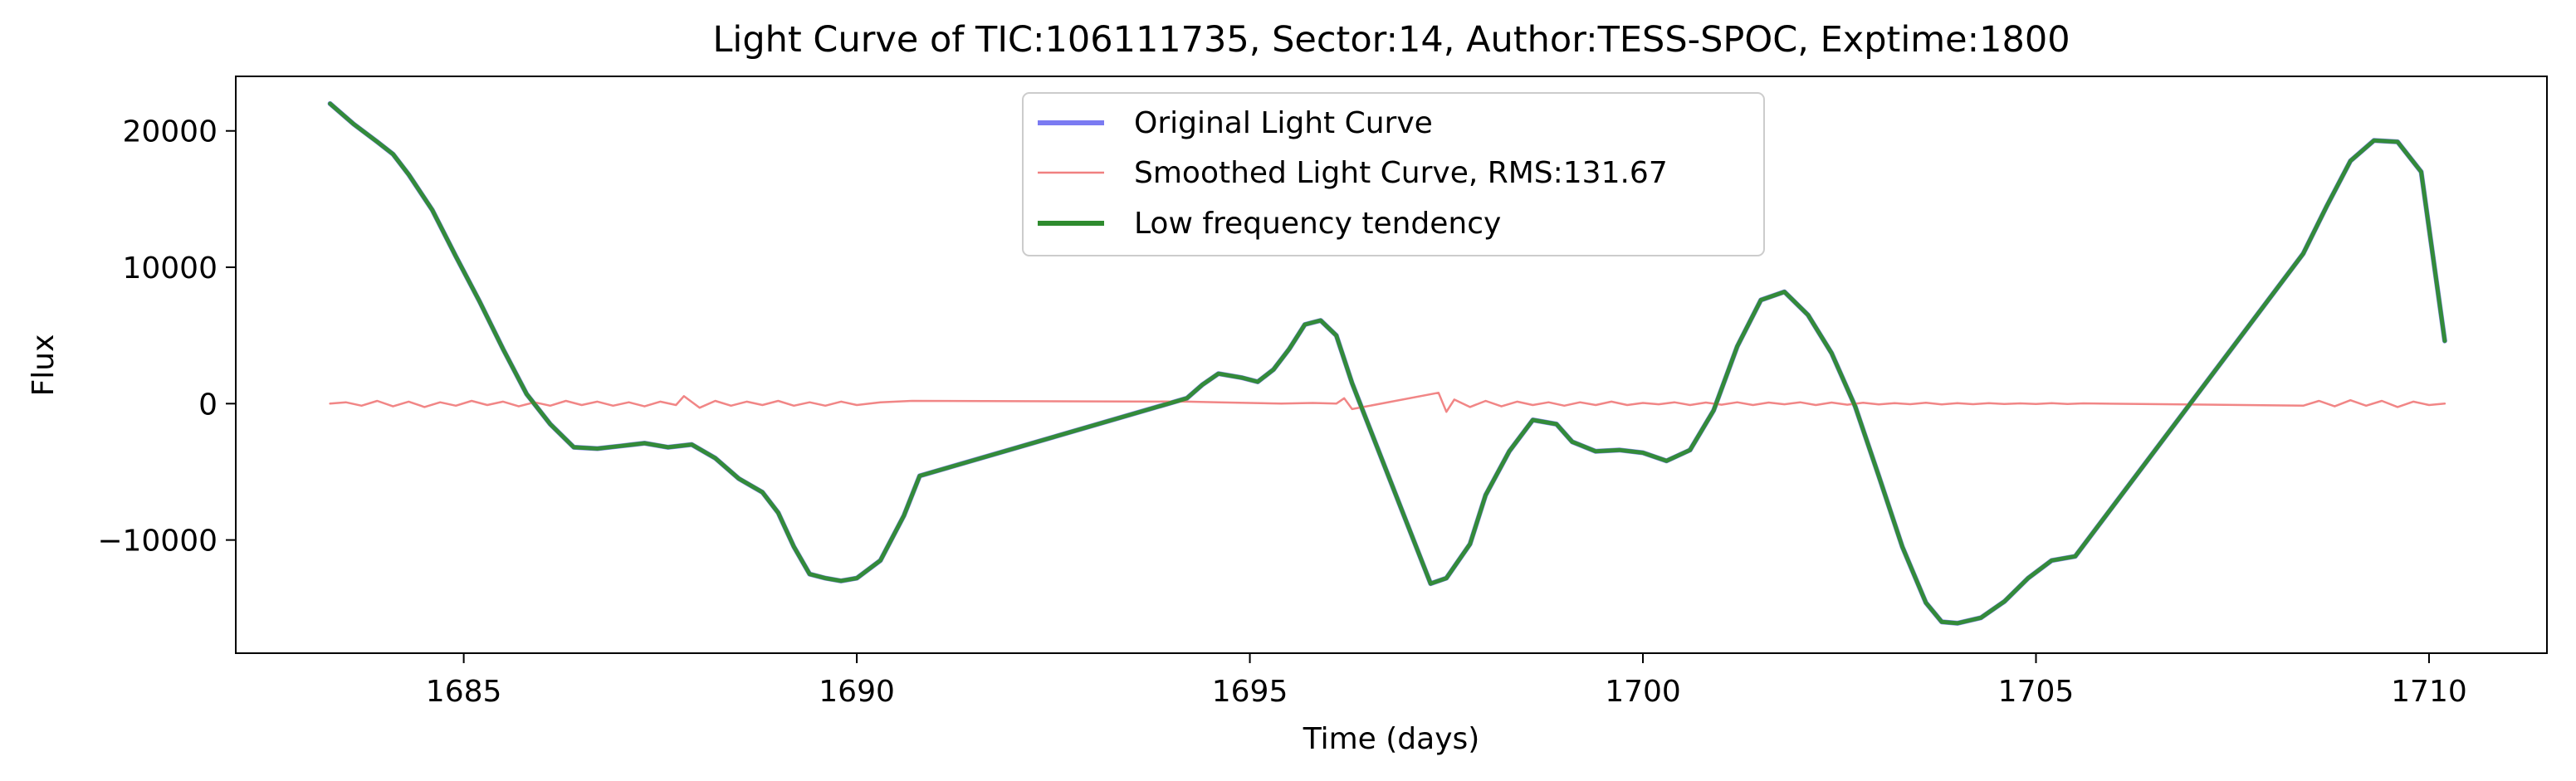 The height and width of the screenshot is (781, 2576). I want to click on legend-label-original: Original Light Curve, so click(1283, 123).